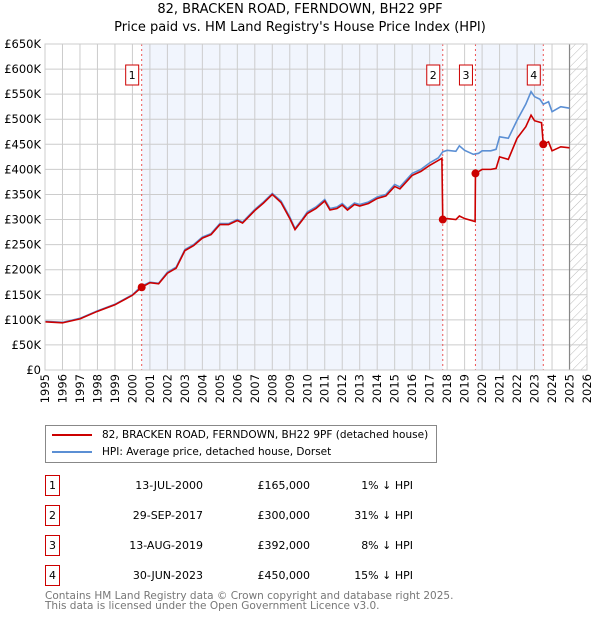  What do you see at coordinates (465, 388) in the screenshot?
I see `x-tick-label: 2019` at bounding box center [465, 388].